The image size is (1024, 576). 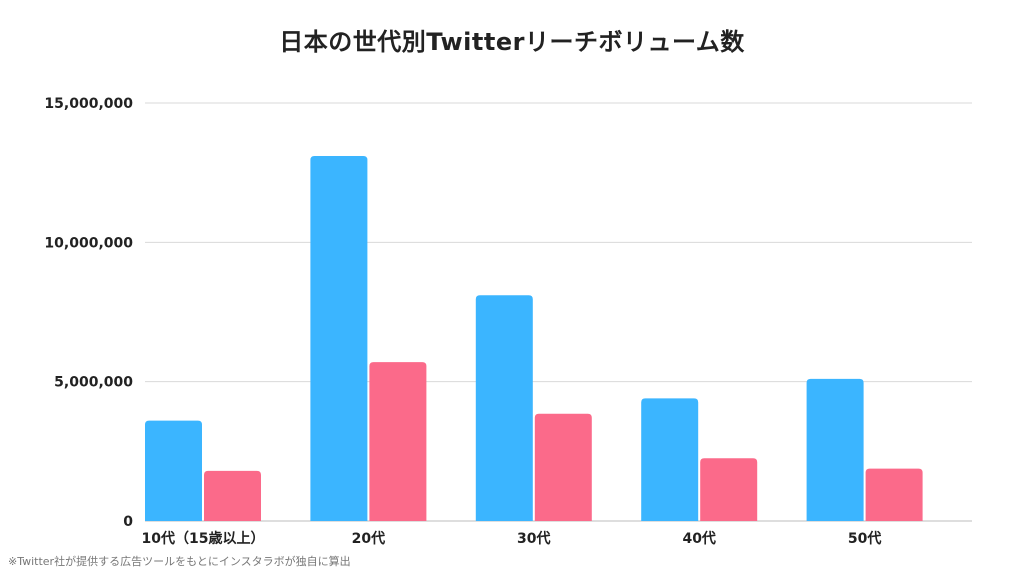 What do you see at coordinates (368, 538) in the screenshot?
I see `x-tick-label: 20代` at bounding box center [368, 538].